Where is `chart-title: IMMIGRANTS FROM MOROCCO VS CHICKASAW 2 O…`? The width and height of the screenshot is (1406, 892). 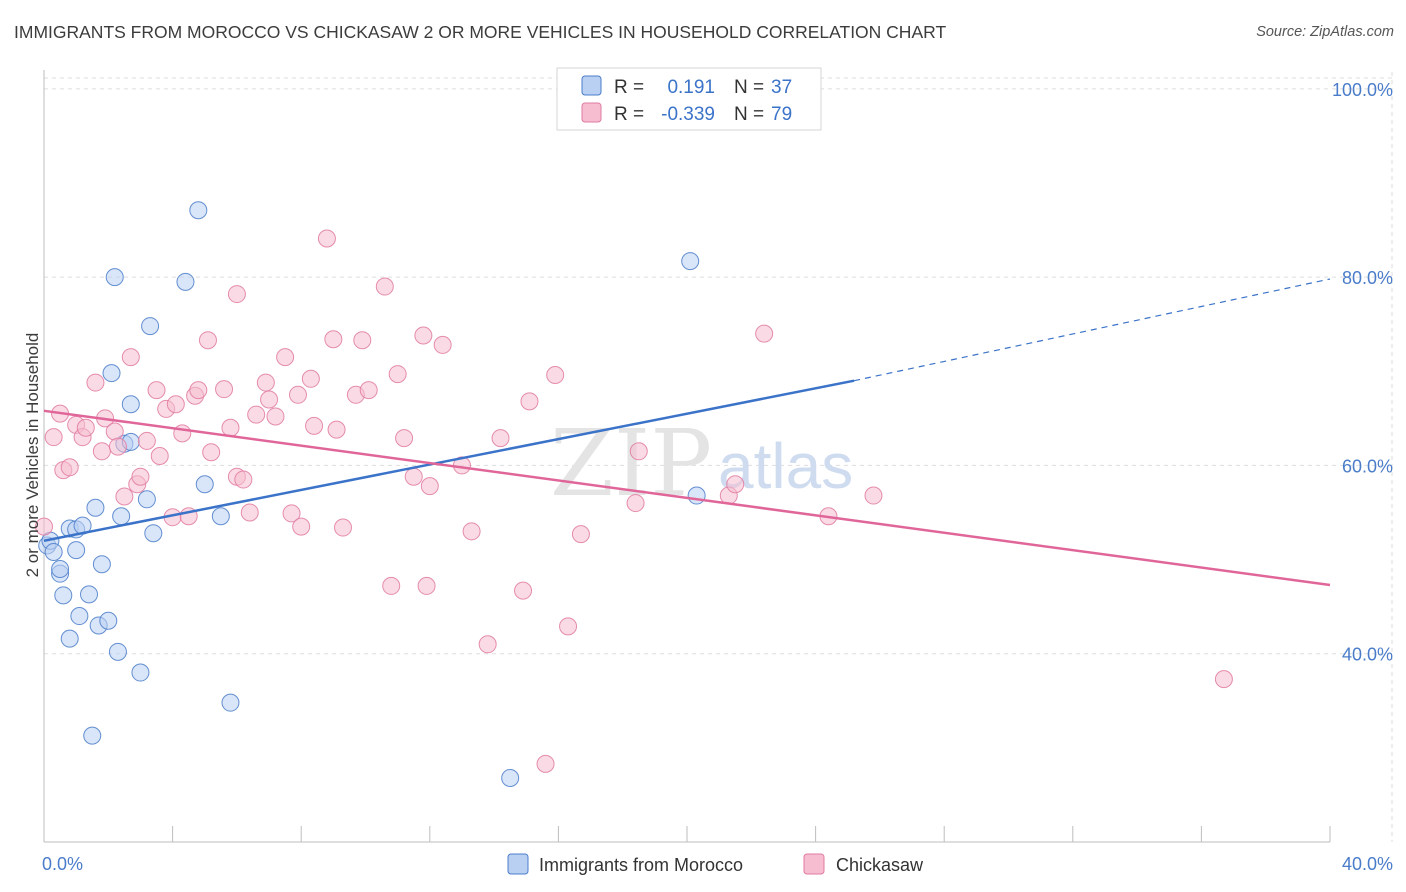 chart-title: IMMIGRANTS FROM MOROCCO VS CHICKASAW 2 O… is located at coordinates (480, 32).